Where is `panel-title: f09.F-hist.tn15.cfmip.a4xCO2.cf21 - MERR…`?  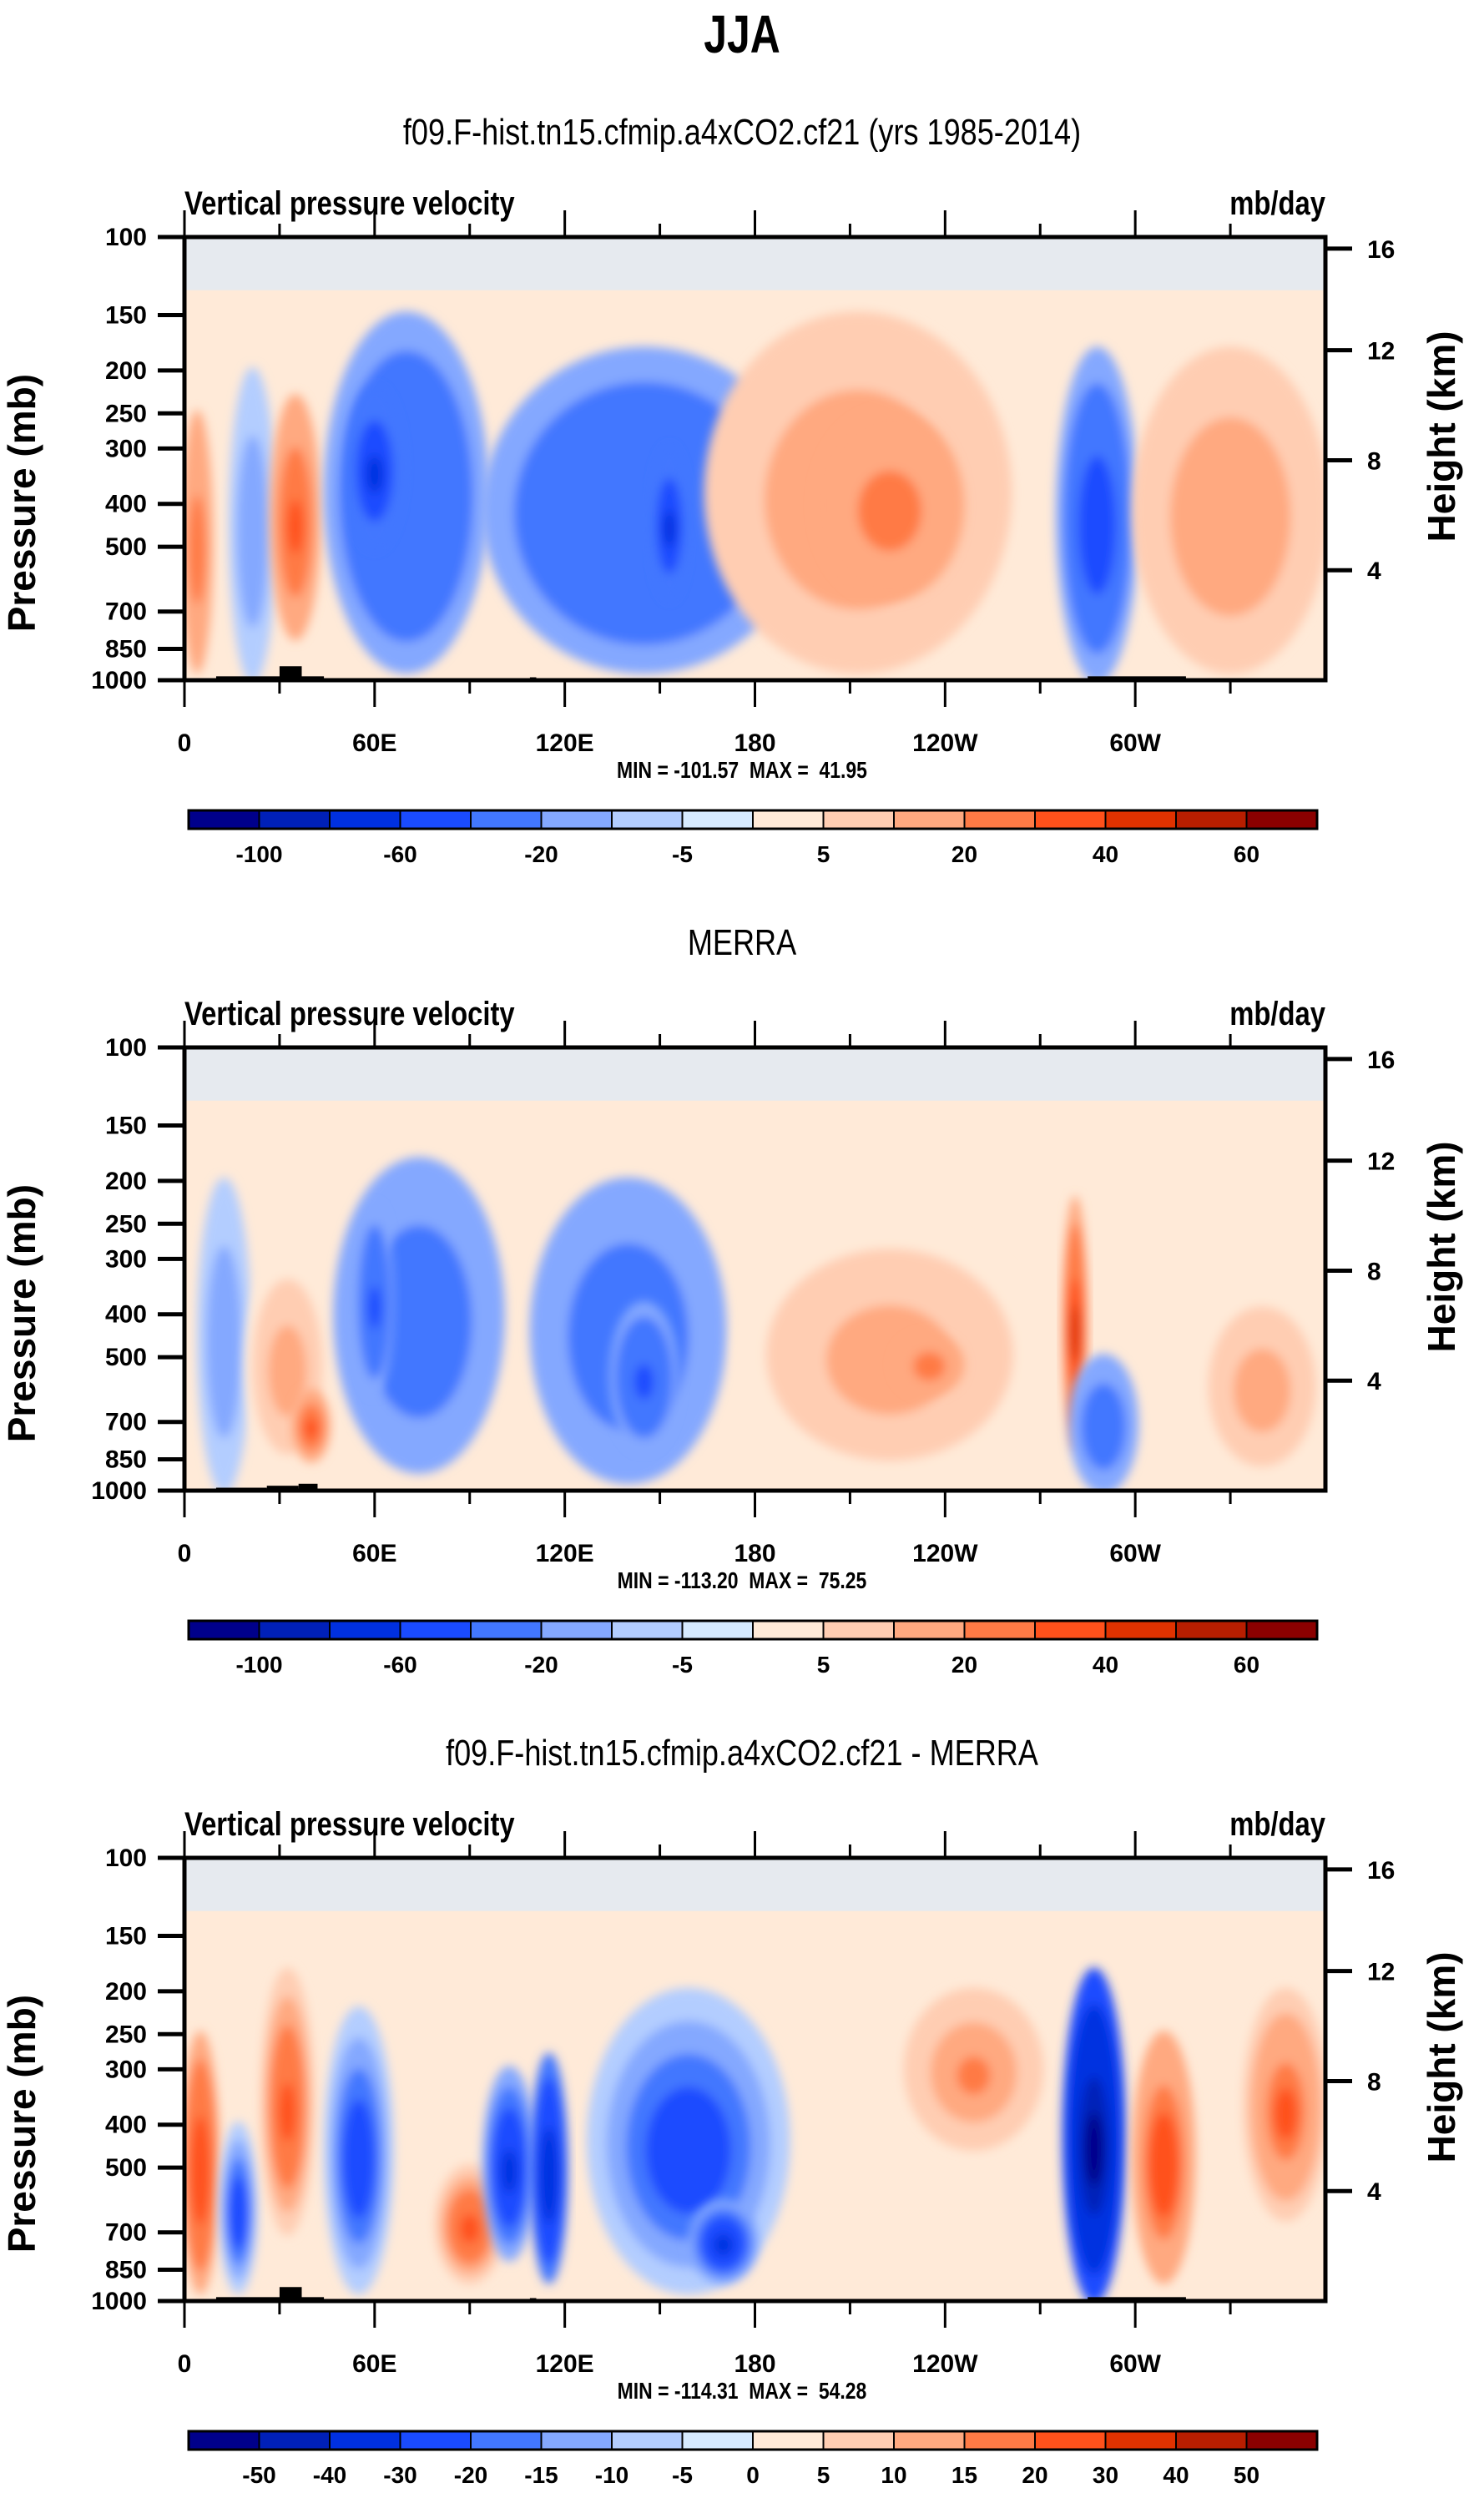
panel-title: f09.F-hist.tn15.cfmip.a4xCO2.cf21 - MERR… is located at coordinates (742, 1753).